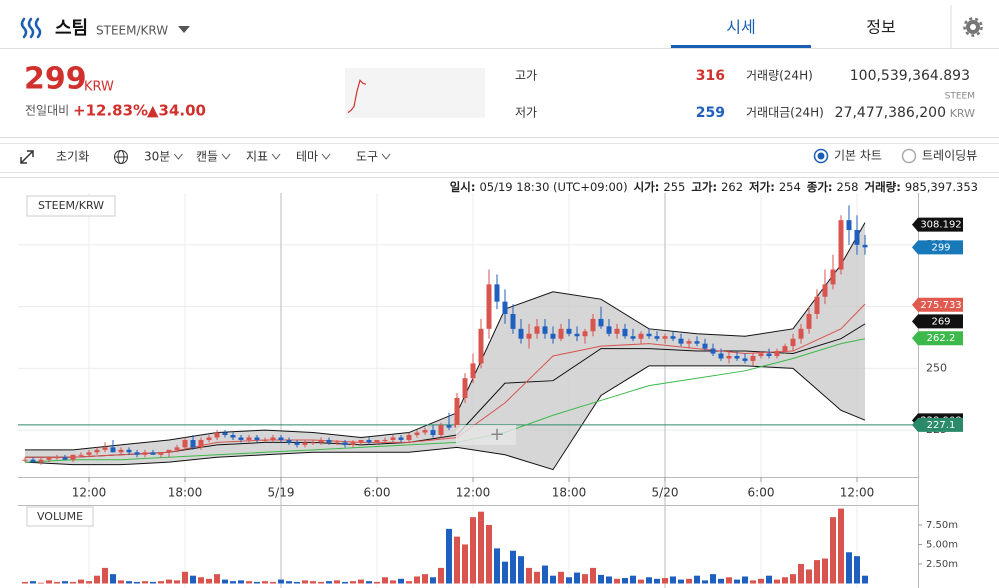 The height and width of the screenshot is (588, 999). What do you see at coordinates (909, 156) in the screenshot?
I see `radio` at bounding box center [909, 156].